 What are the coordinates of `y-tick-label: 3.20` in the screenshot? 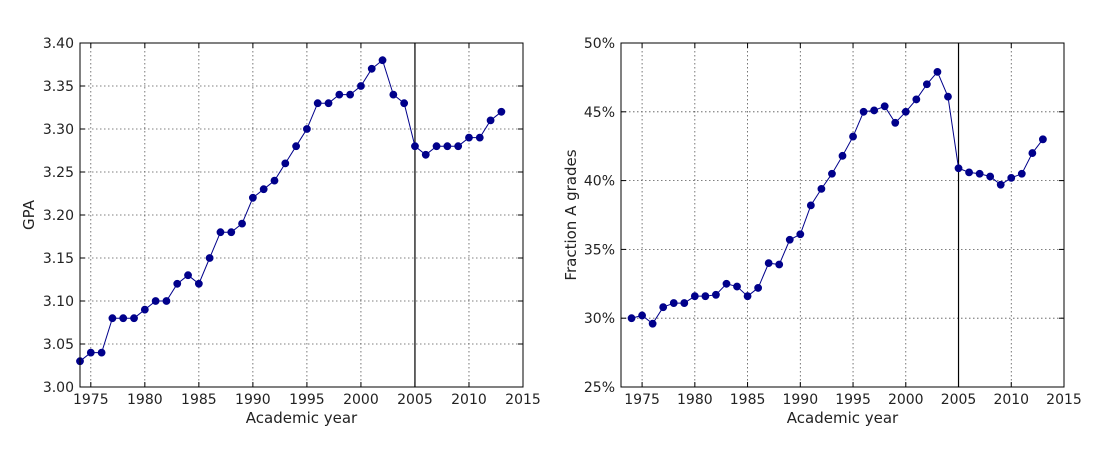 It's located at (58, 216).